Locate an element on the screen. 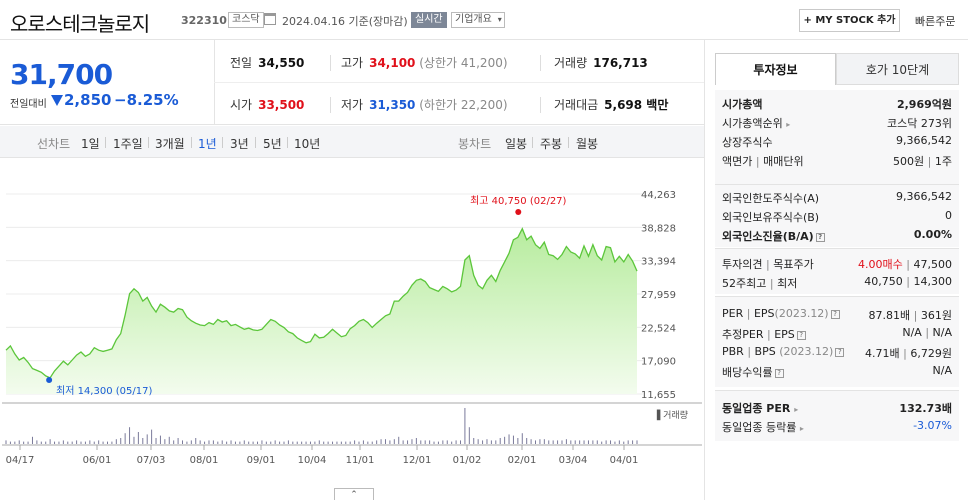 The height and width of the screenshot is (504, 968). line-chart-label: 선차트 is located at coordinates (54, 144).